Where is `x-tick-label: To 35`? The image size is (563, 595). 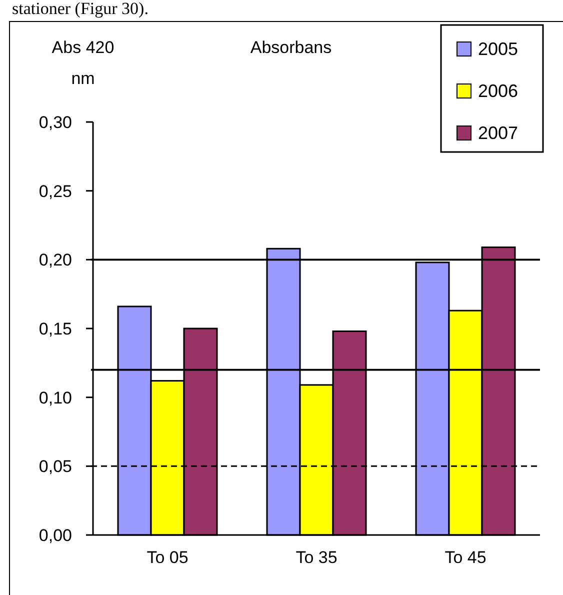 x-tick-label: To 35 is located at coordinates (317, 557).